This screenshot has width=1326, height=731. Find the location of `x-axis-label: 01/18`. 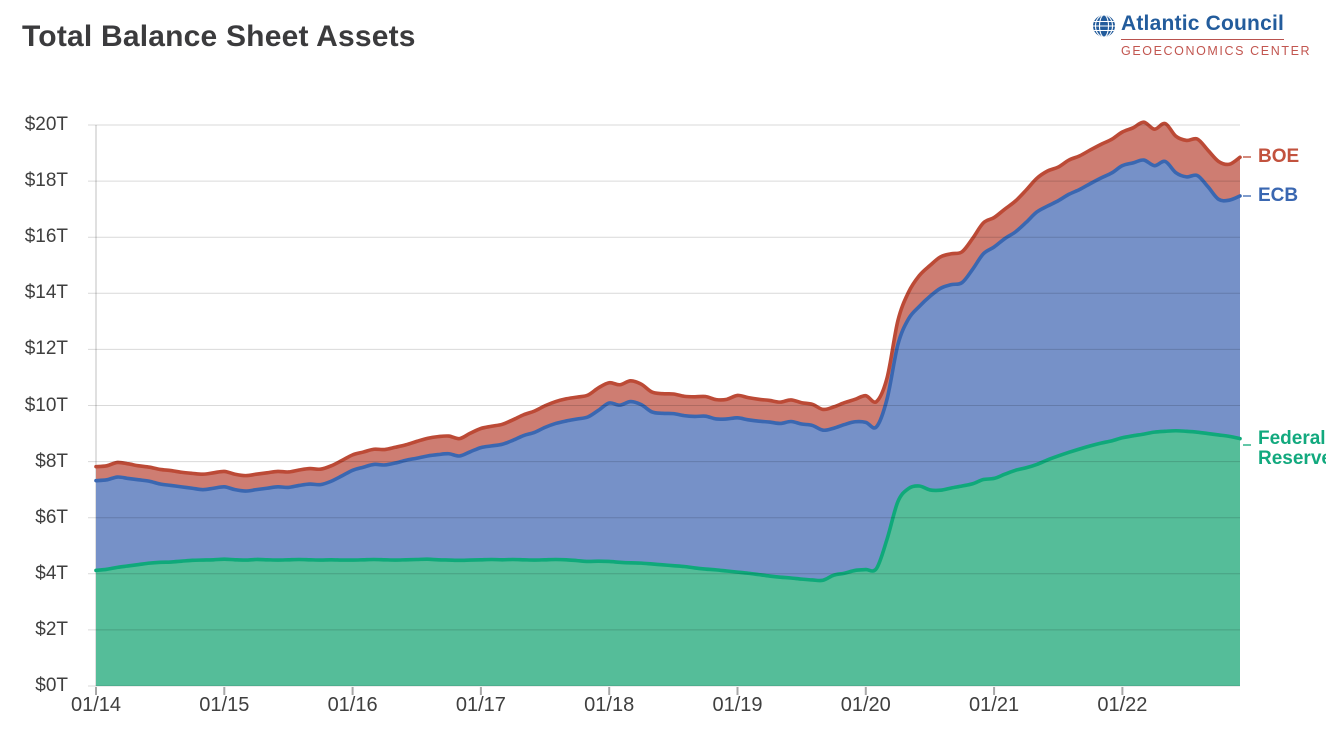

x-axis-label: 01/18 is located at coordinates (609, 705).